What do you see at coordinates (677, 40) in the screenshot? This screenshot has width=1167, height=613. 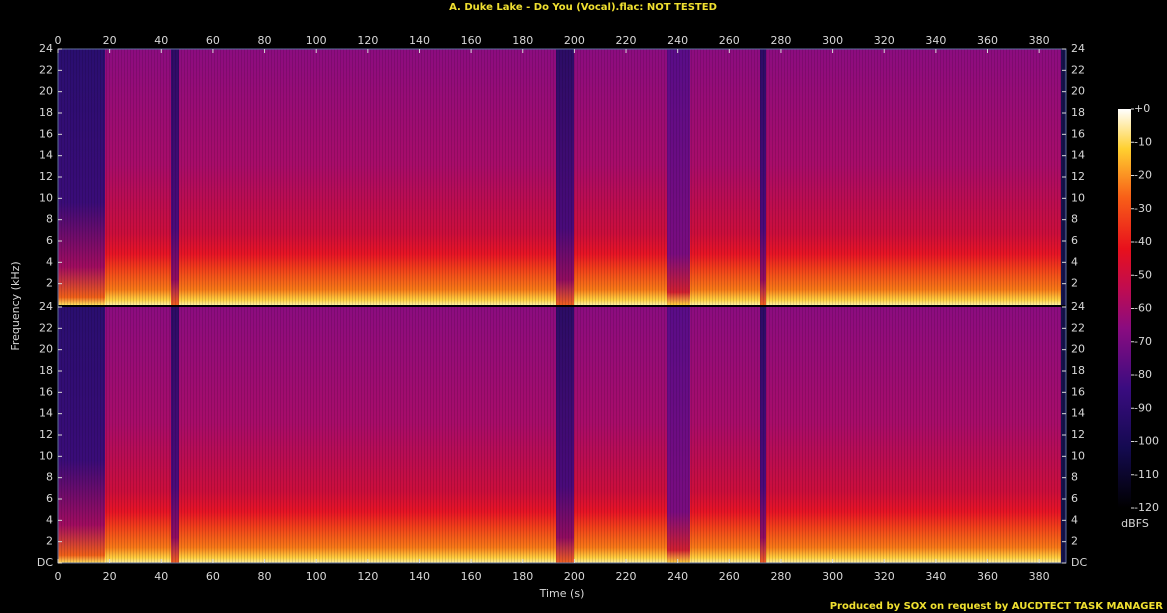 I see `x-tick-label-top: 240` at bounding box center [677, 40].